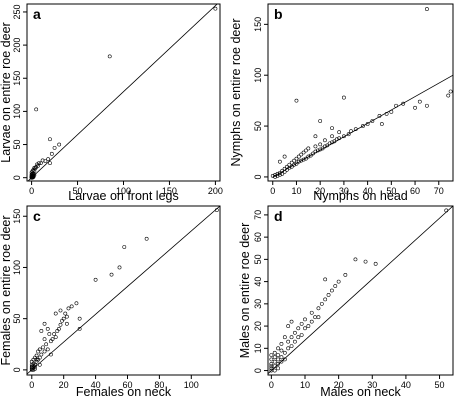 This screenshot has height=405, width=454. I want to click on x-tick-label: 10, so click(296, 191).